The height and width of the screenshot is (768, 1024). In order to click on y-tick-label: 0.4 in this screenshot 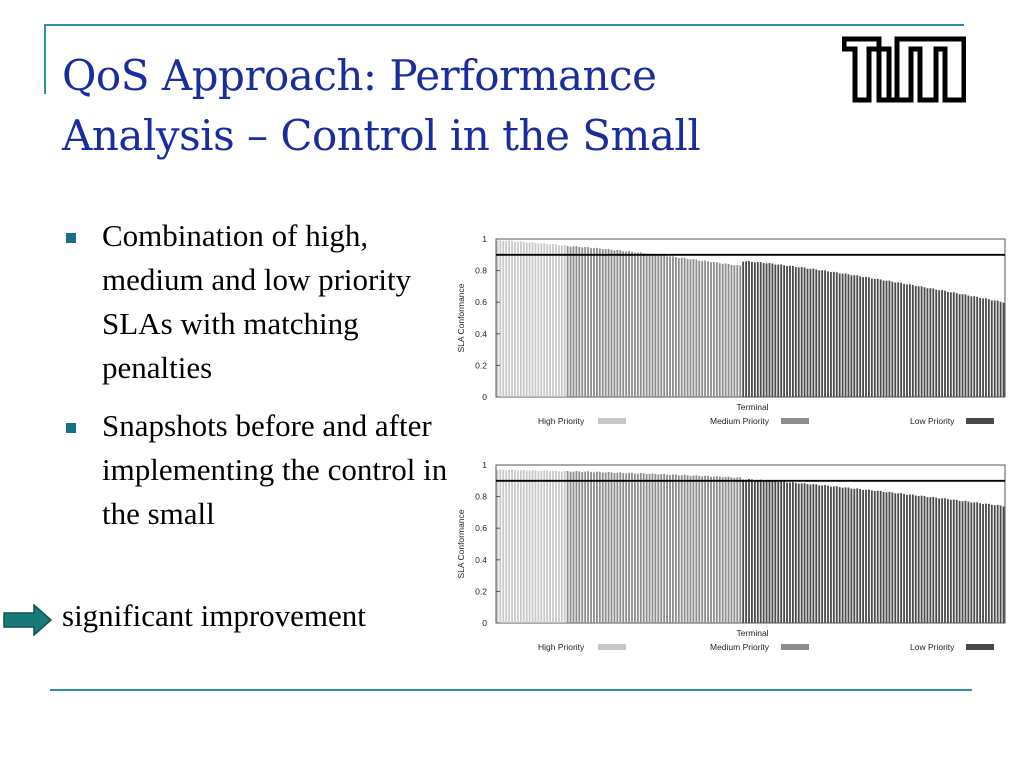, I will do `click(481, 334)`.